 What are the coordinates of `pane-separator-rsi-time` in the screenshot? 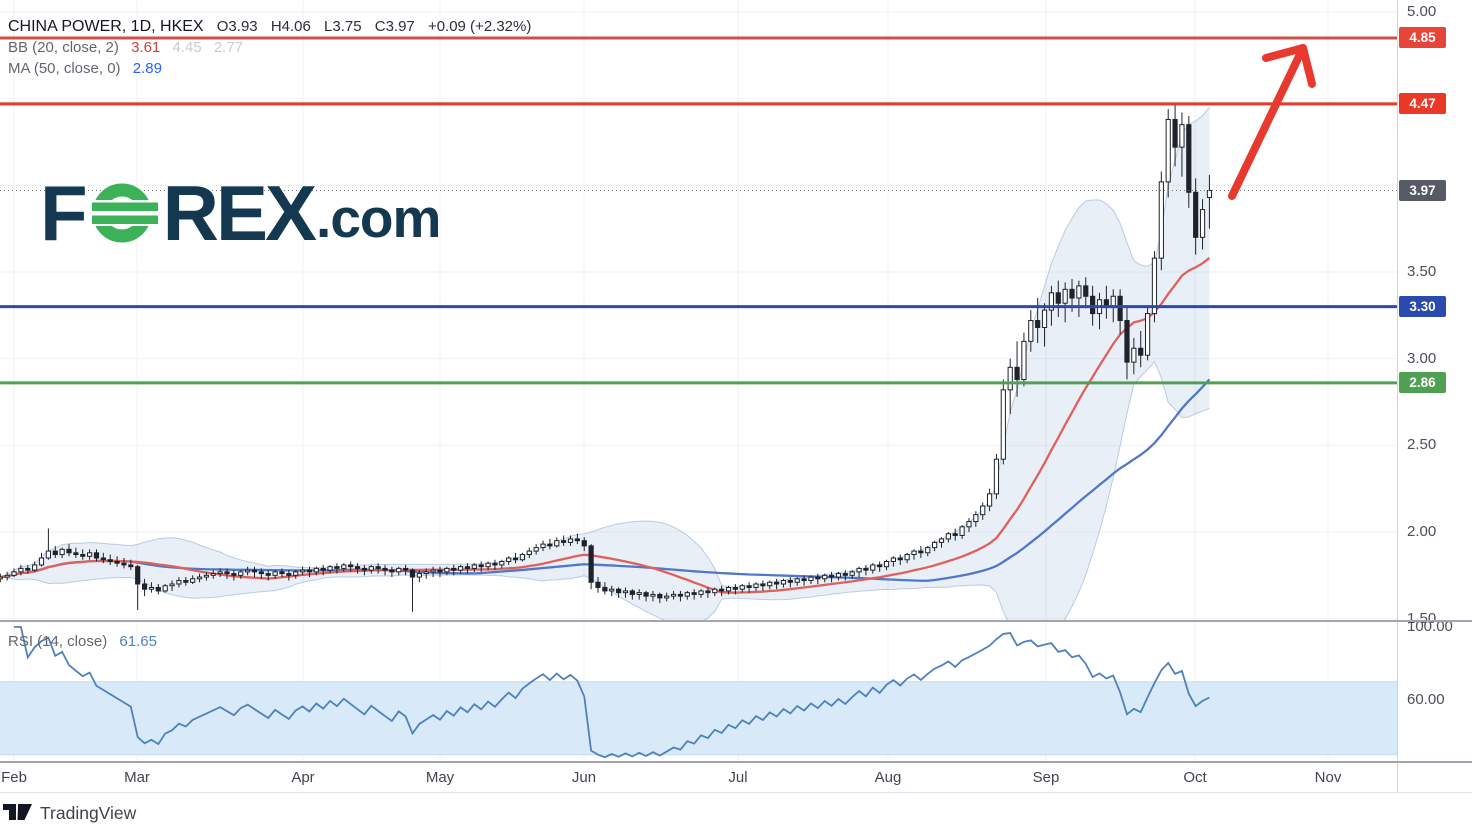 It's located at (736, 762).